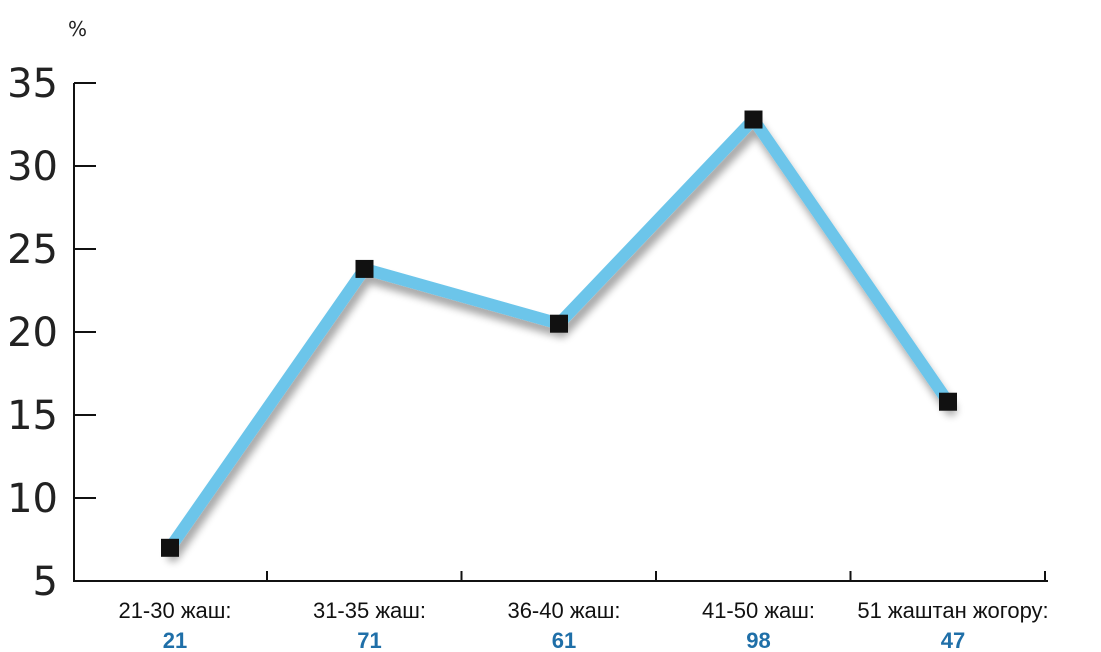 This screenshot has width=1101, height=652. What do you see at coordinates (174, 610) in the screenshot?
I see `x-category-label: 21-30 жаш:` at bounding box center [174, 610].